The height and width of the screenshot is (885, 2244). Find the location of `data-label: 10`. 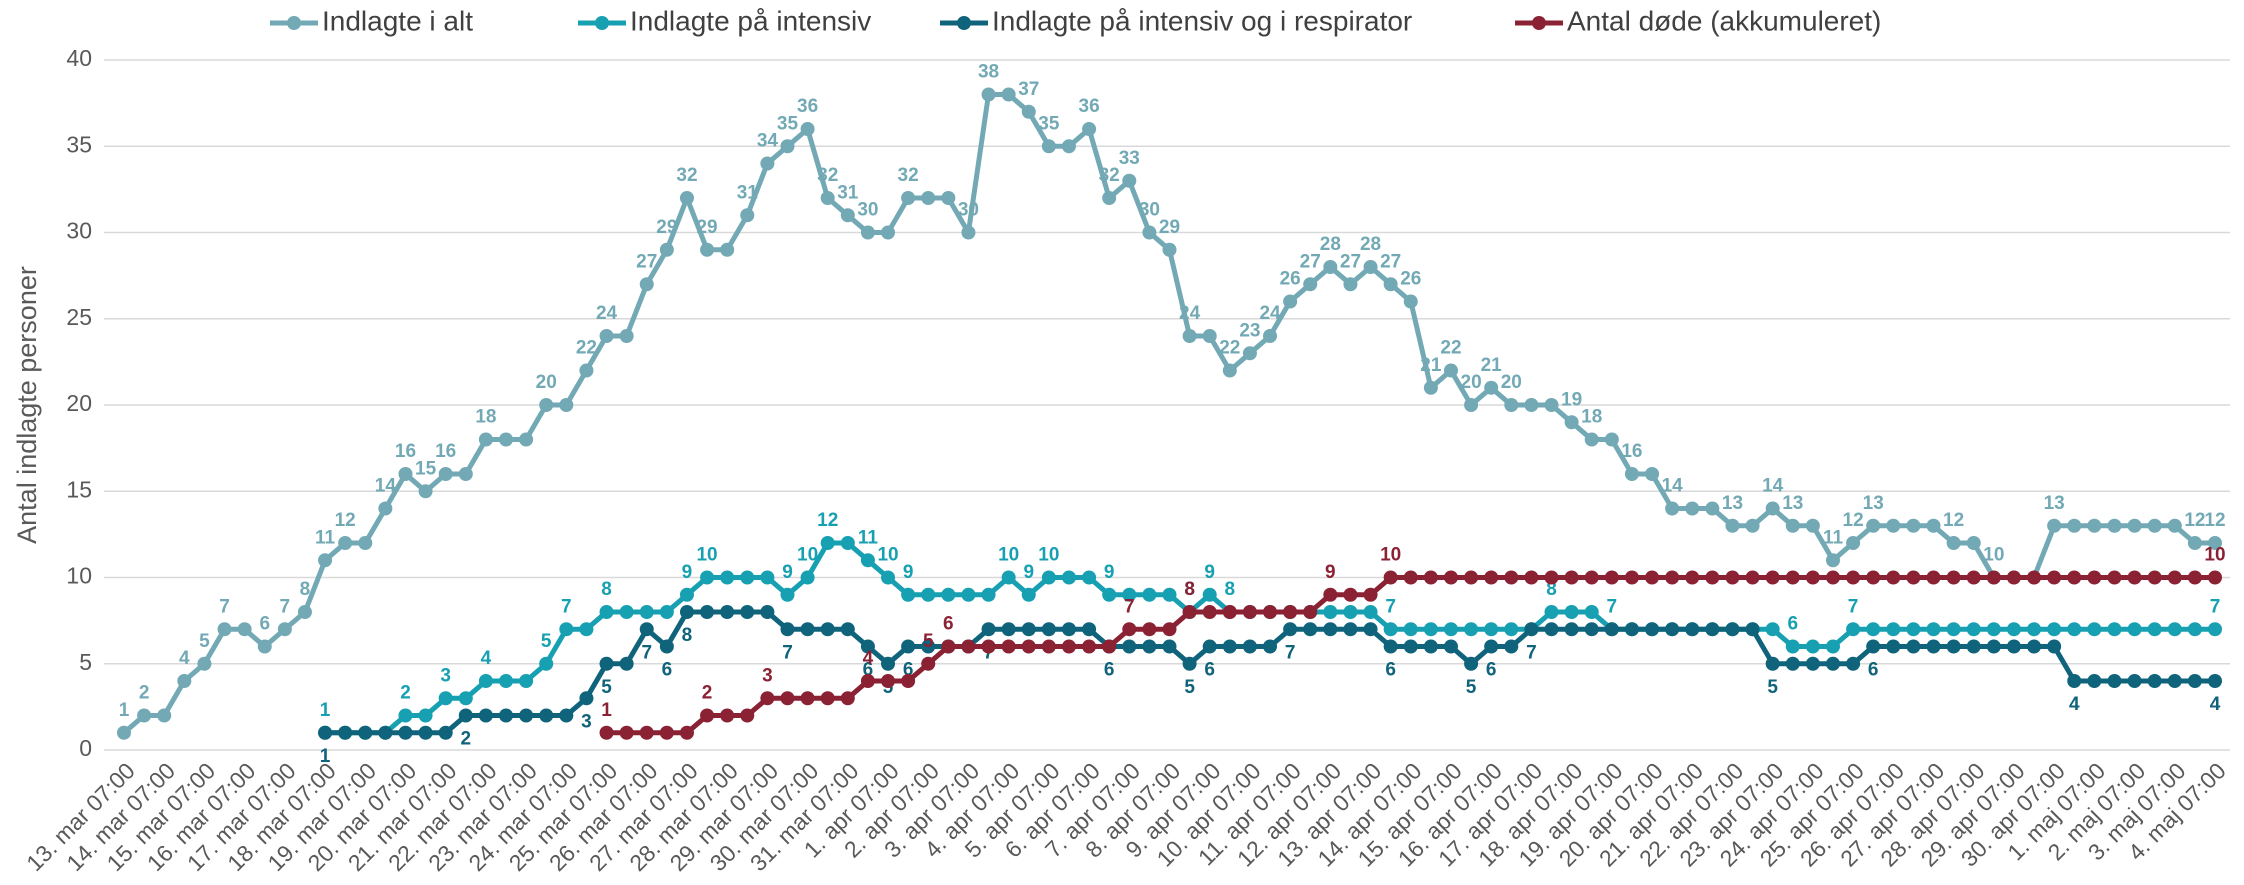

data-label: 10 is located at coordinates (2214, 555).